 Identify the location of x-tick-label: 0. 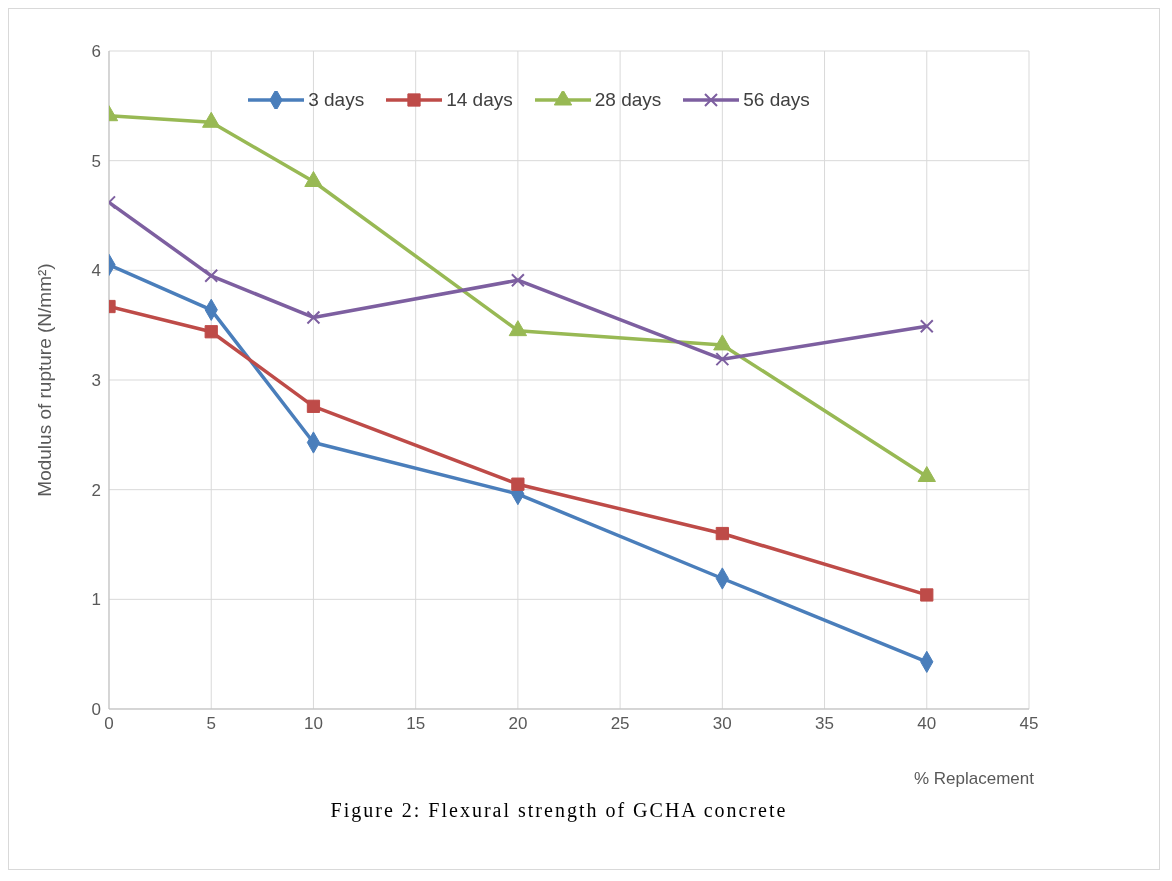
(109, 724).